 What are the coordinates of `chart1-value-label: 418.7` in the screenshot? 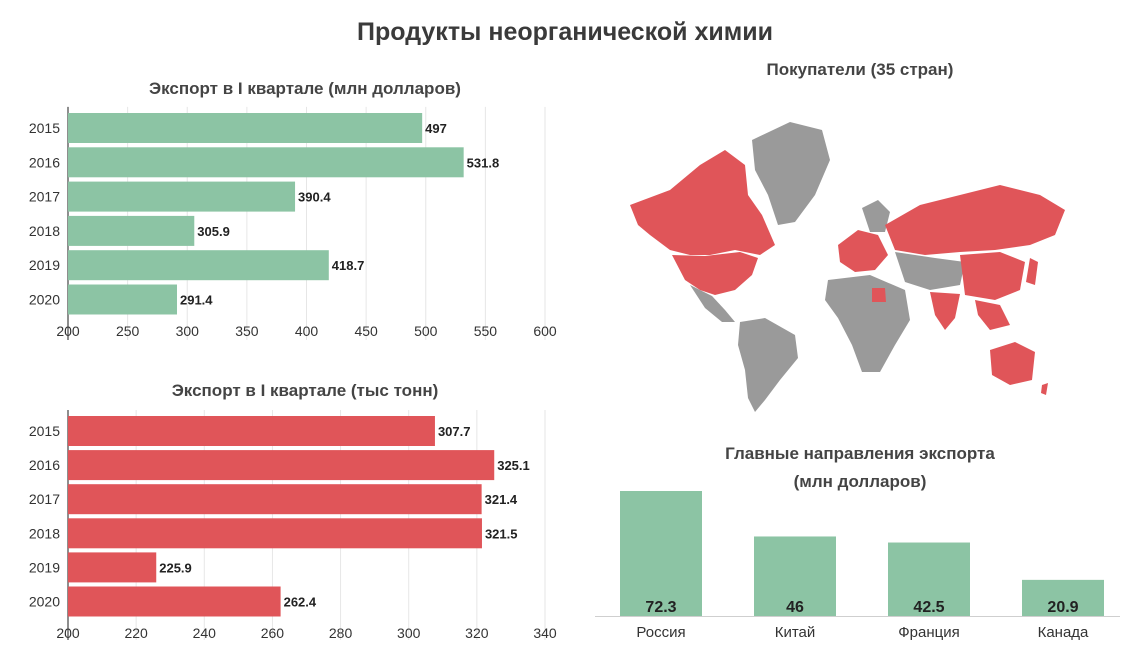 It's located at (348, 265).